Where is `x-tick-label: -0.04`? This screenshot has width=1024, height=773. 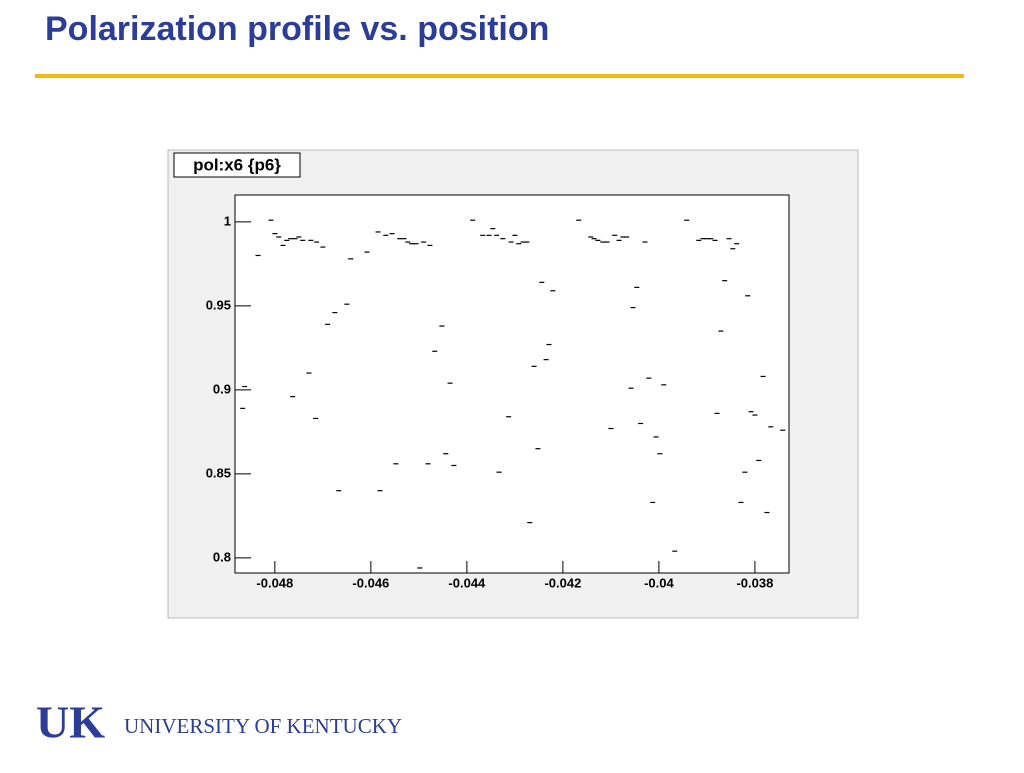 x-tick-label: -0.04 is located at coordinates (659, 582).